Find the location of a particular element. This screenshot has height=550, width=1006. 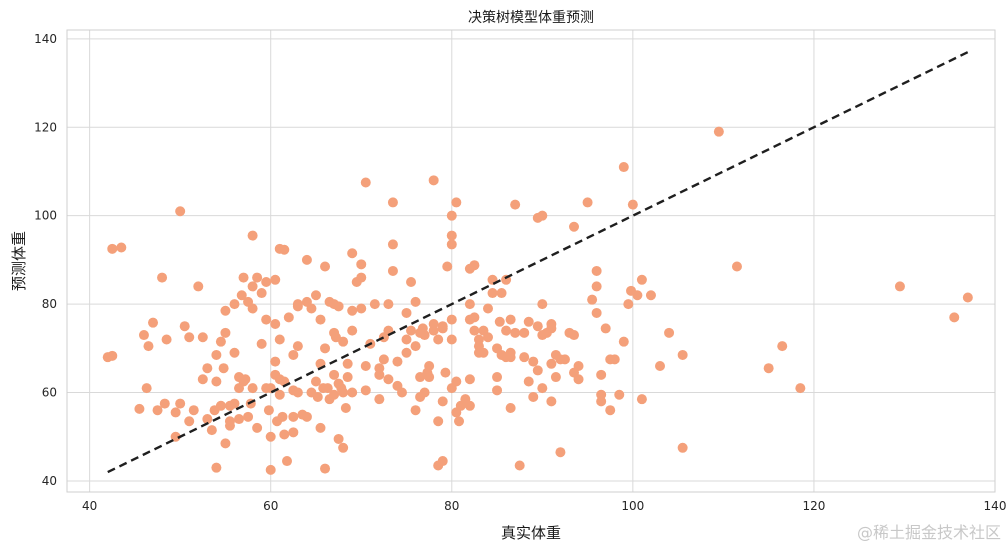

y-tick-label: 40 is located at coordinates (49, 481).